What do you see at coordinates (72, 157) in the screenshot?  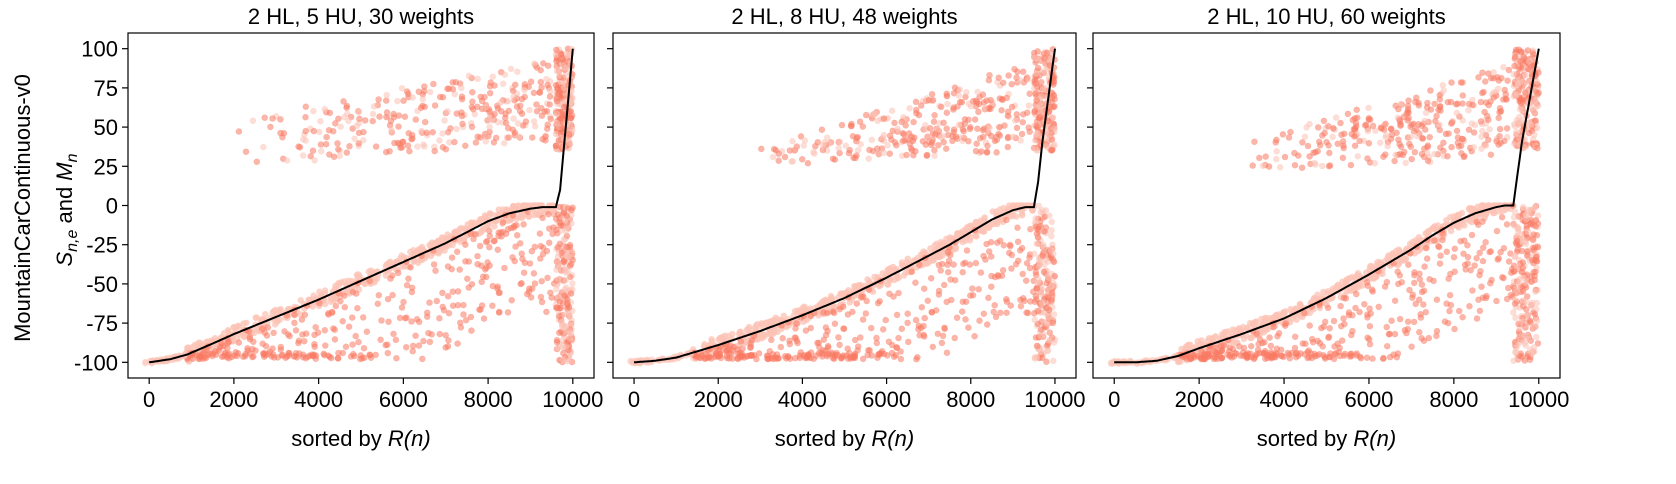 I see `y-label-sub2: n` at bounding box center [72, 157].